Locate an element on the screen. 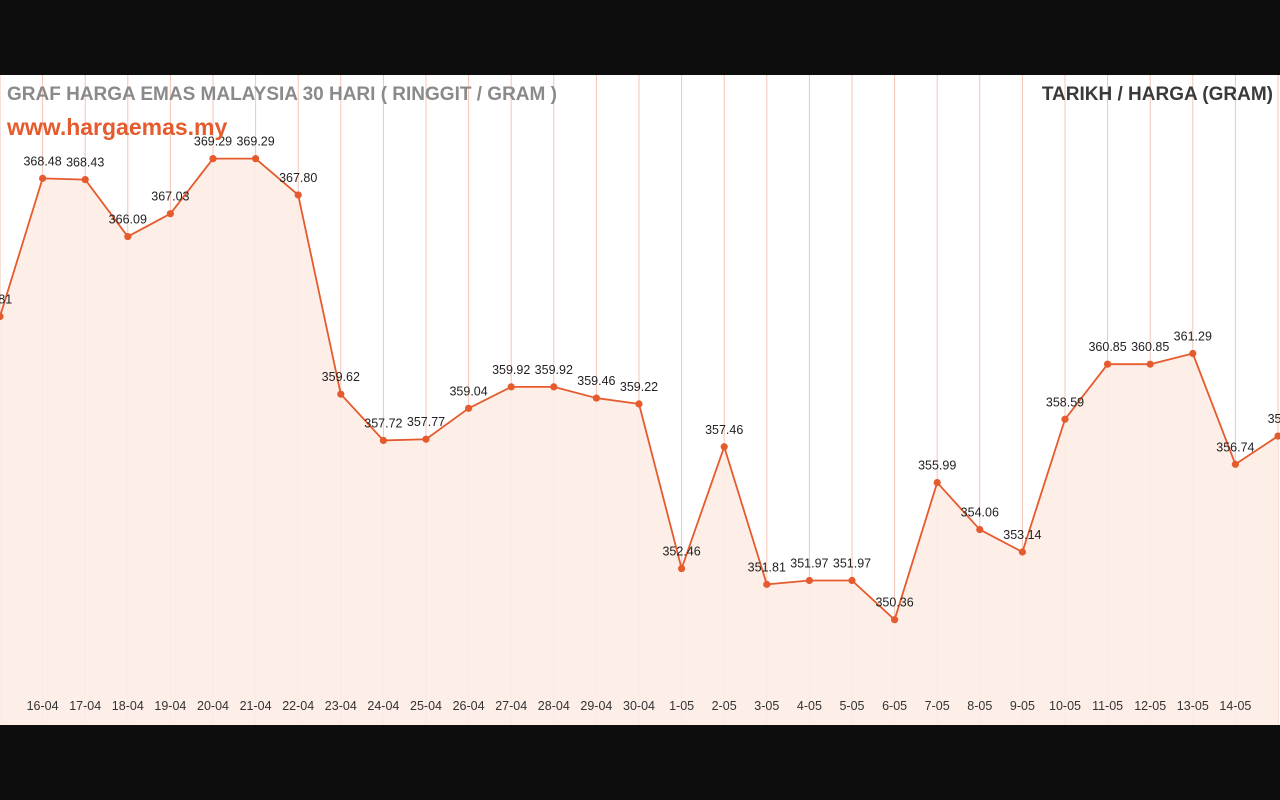  data-label-10-05: 358.59 is located at coordinates (1065, 402).